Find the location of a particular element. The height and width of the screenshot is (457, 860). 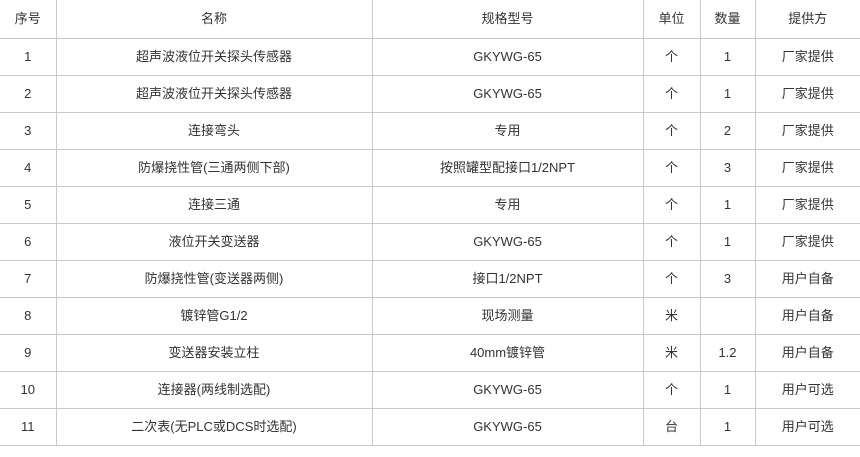

table-row: 10 连接器(两线制选配) GKYWG-65 个 1 用户可选 is located at coordinates (430, 390).